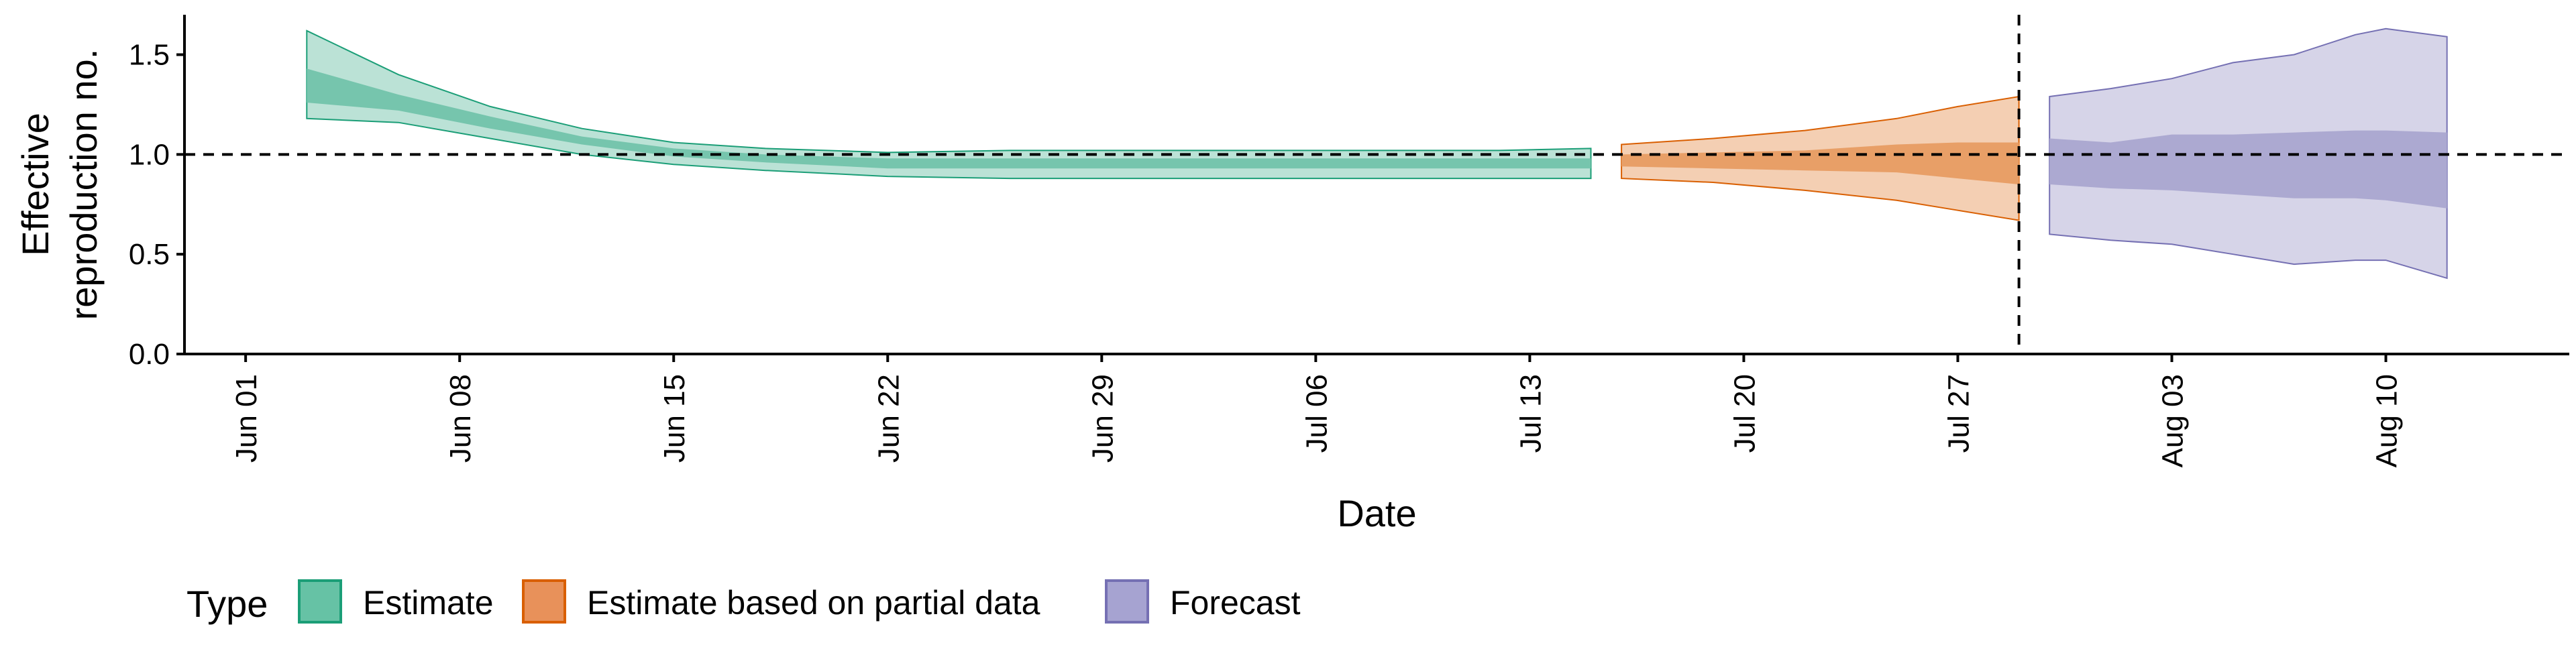 The image size is (2576, 647). Describe the element at coordinates (149, 56) in the screenshot. I see `y-tick-label: 1.5` at that location.